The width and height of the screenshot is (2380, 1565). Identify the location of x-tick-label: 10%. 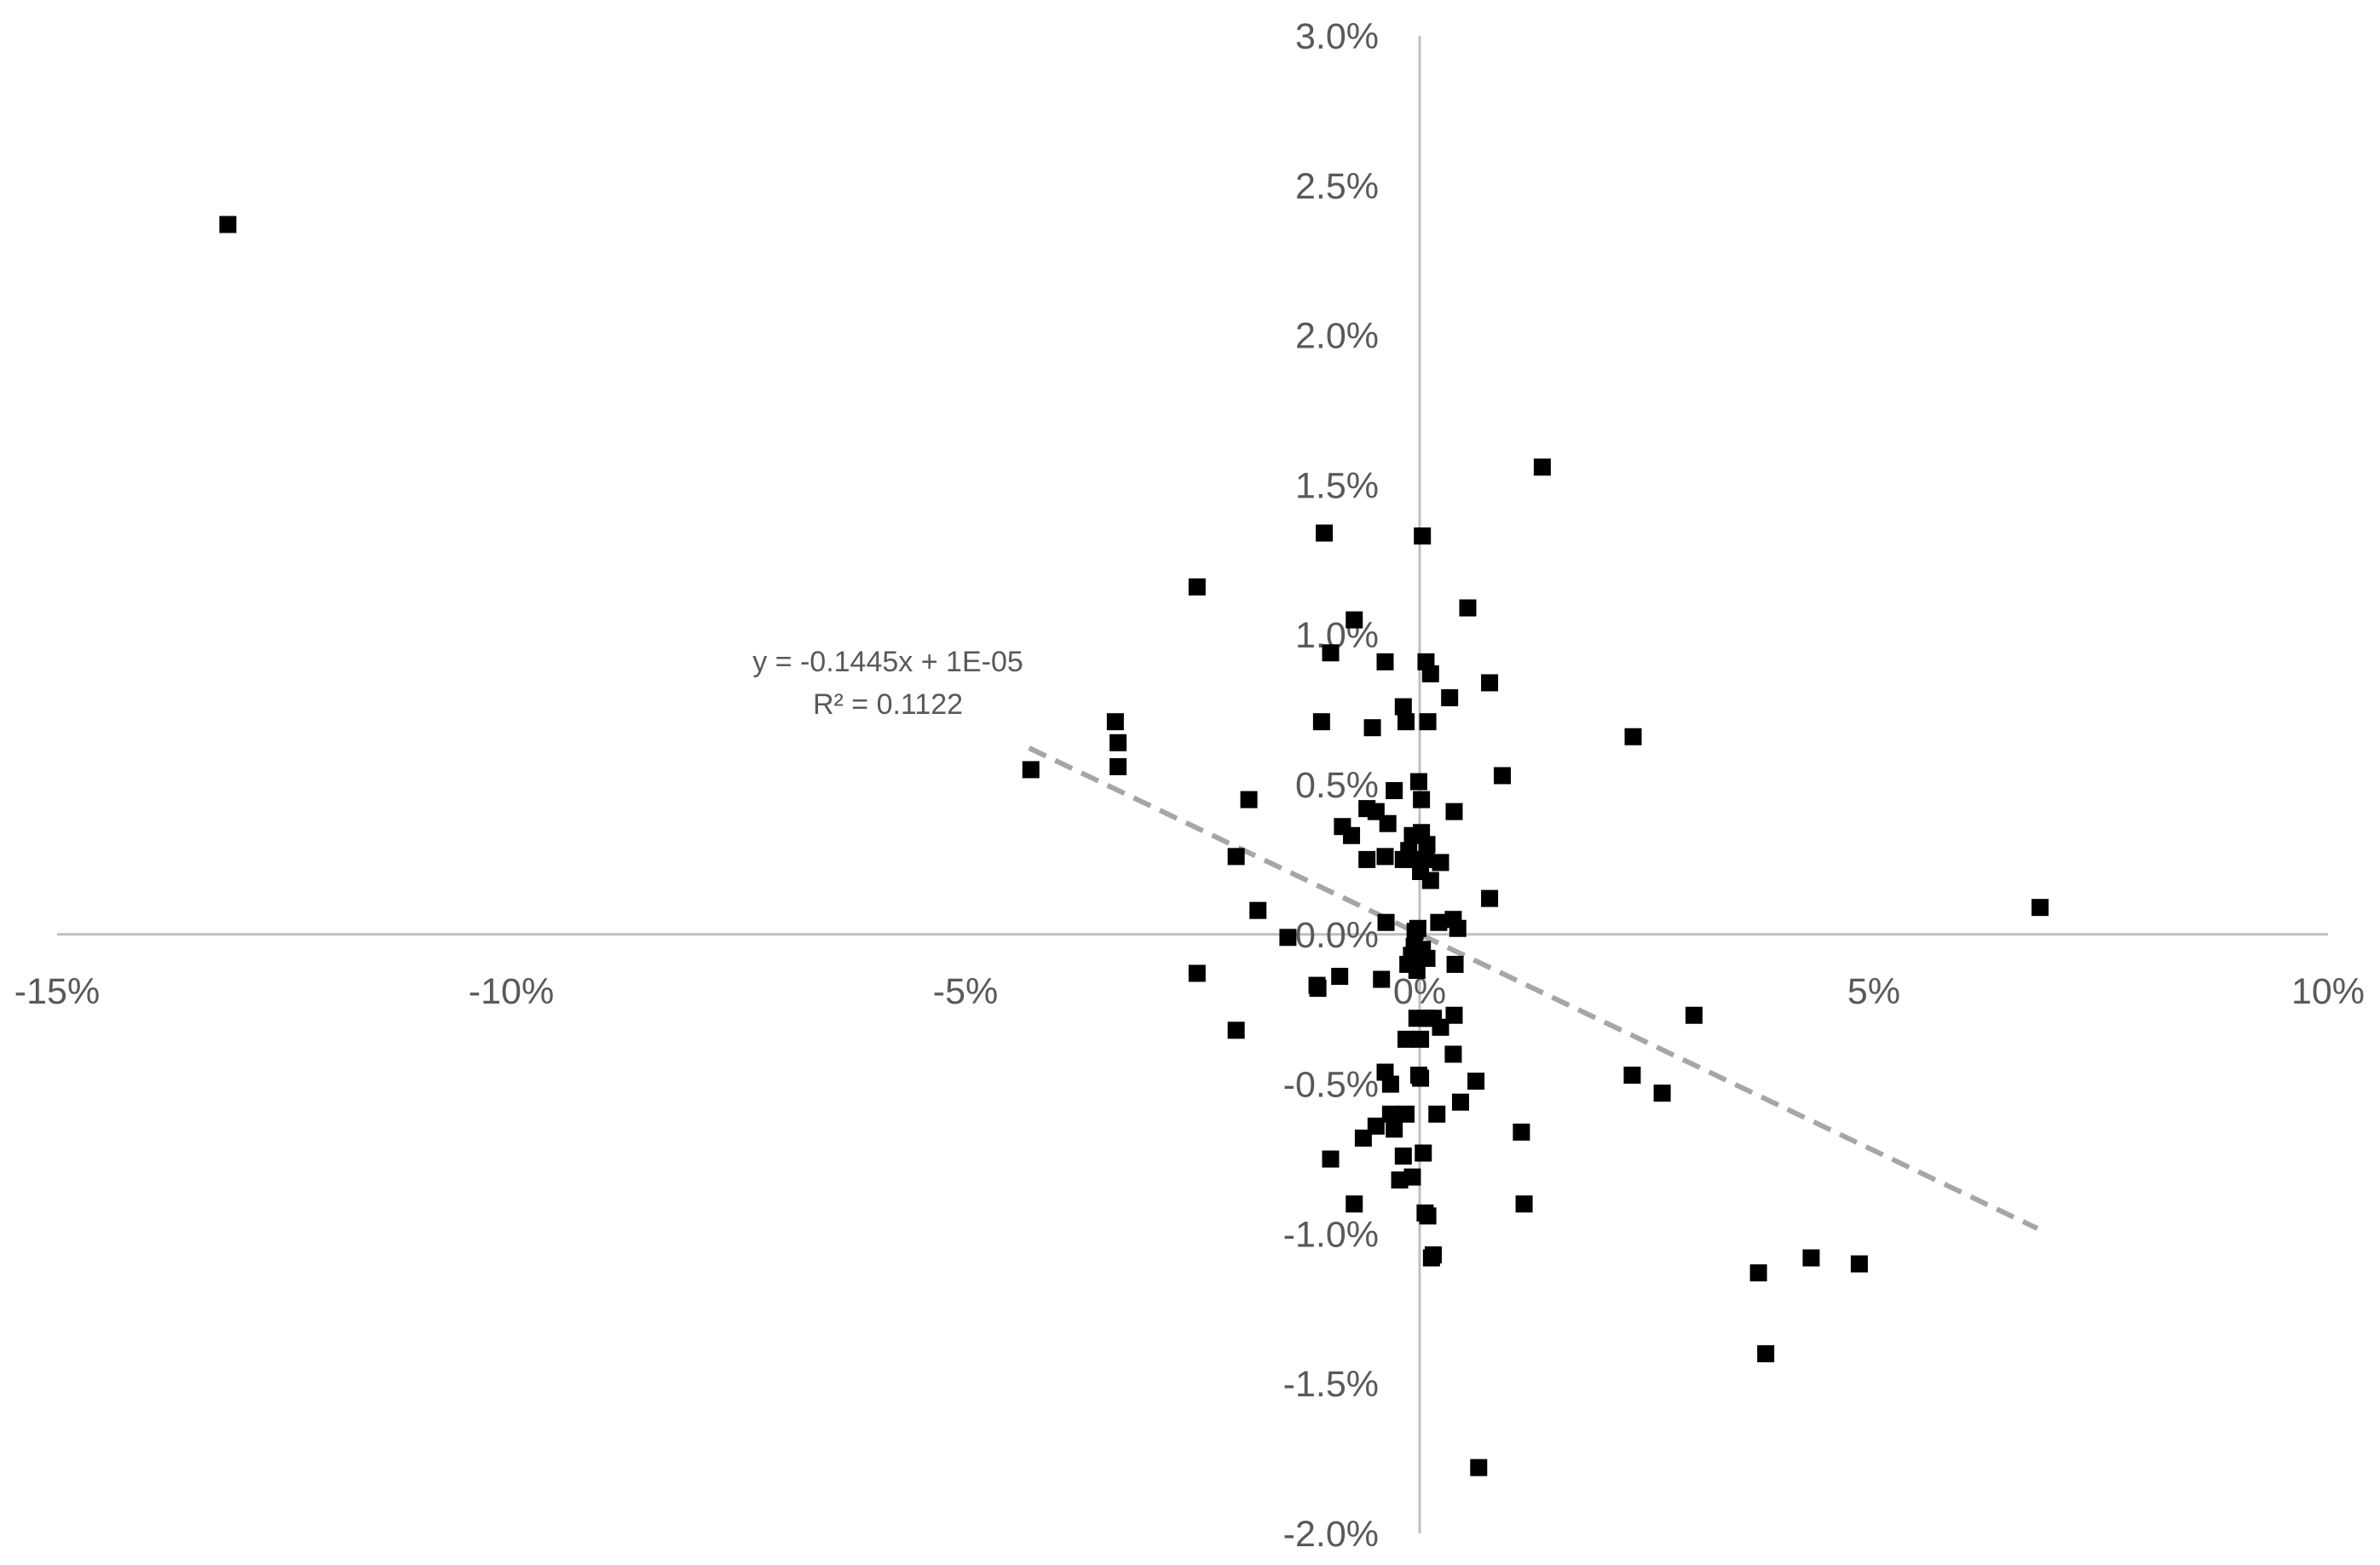
(2328, 991).